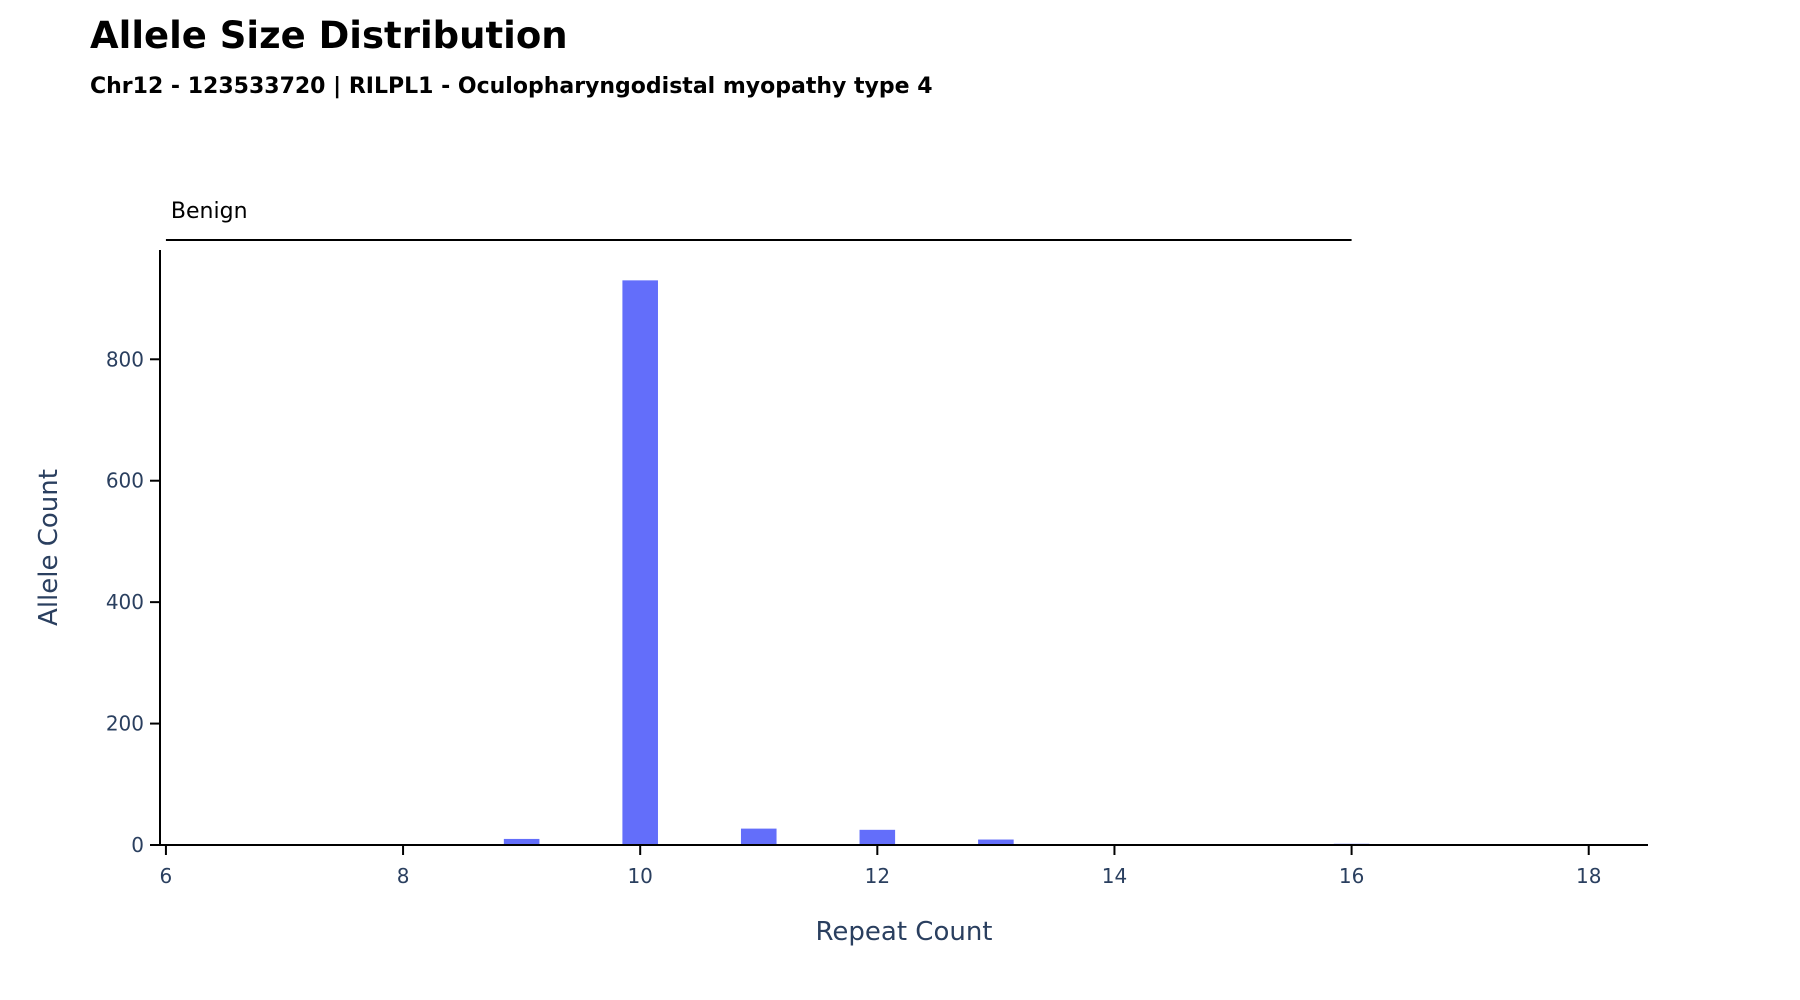 Image resolution: width=1800 pixels, height=1000 pixels. What do you see at coordinates (639, 876) in the screenshot?
I see `x-tick-label: 10` at bounding box center [639, 876].